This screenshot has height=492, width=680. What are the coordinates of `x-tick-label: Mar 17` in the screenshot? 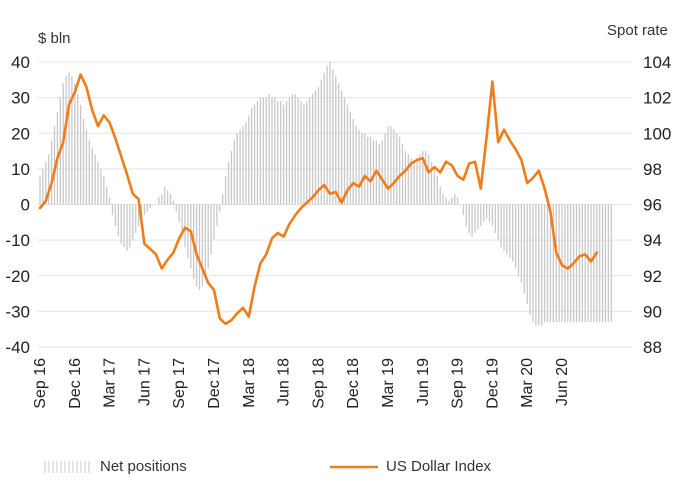 It's located at (110, 383).